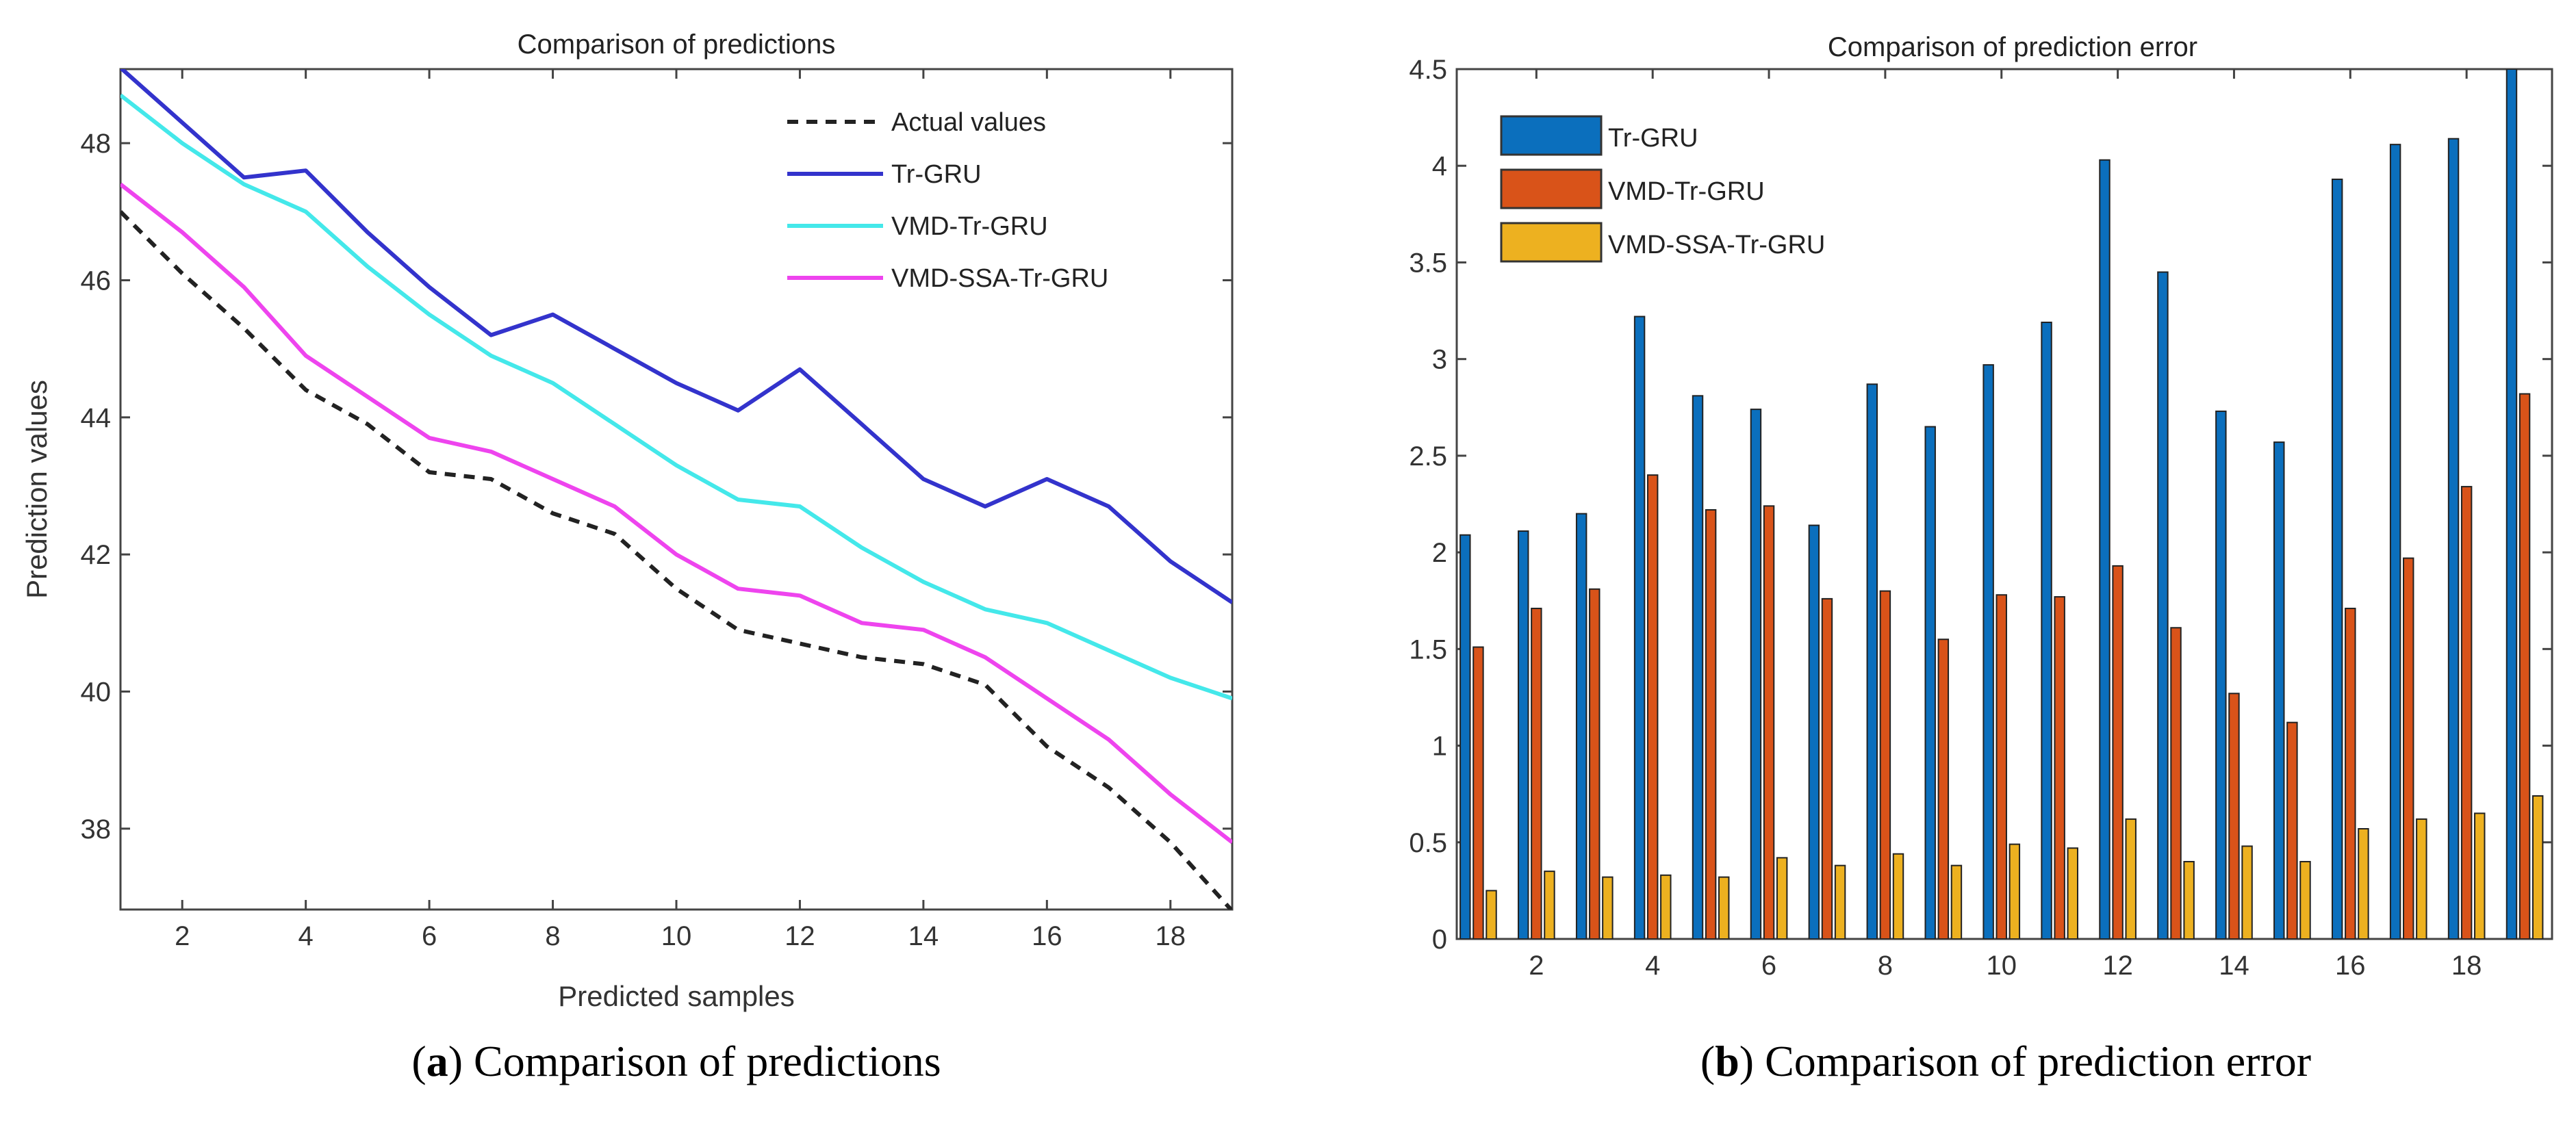 This screenshot has height=1121, width=2576. What do you see at coordinates (437, 1061) in the screenshot?
I see `caption-a-letter: a` at bounding box center [437, 1061].